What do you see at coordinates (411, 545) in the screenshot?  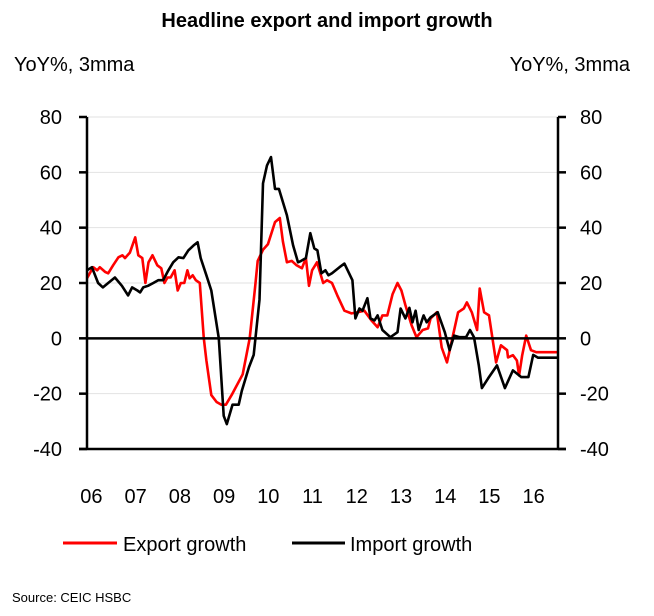 I see `legend-label-import: Import growth` at bounding box center [411, 545].